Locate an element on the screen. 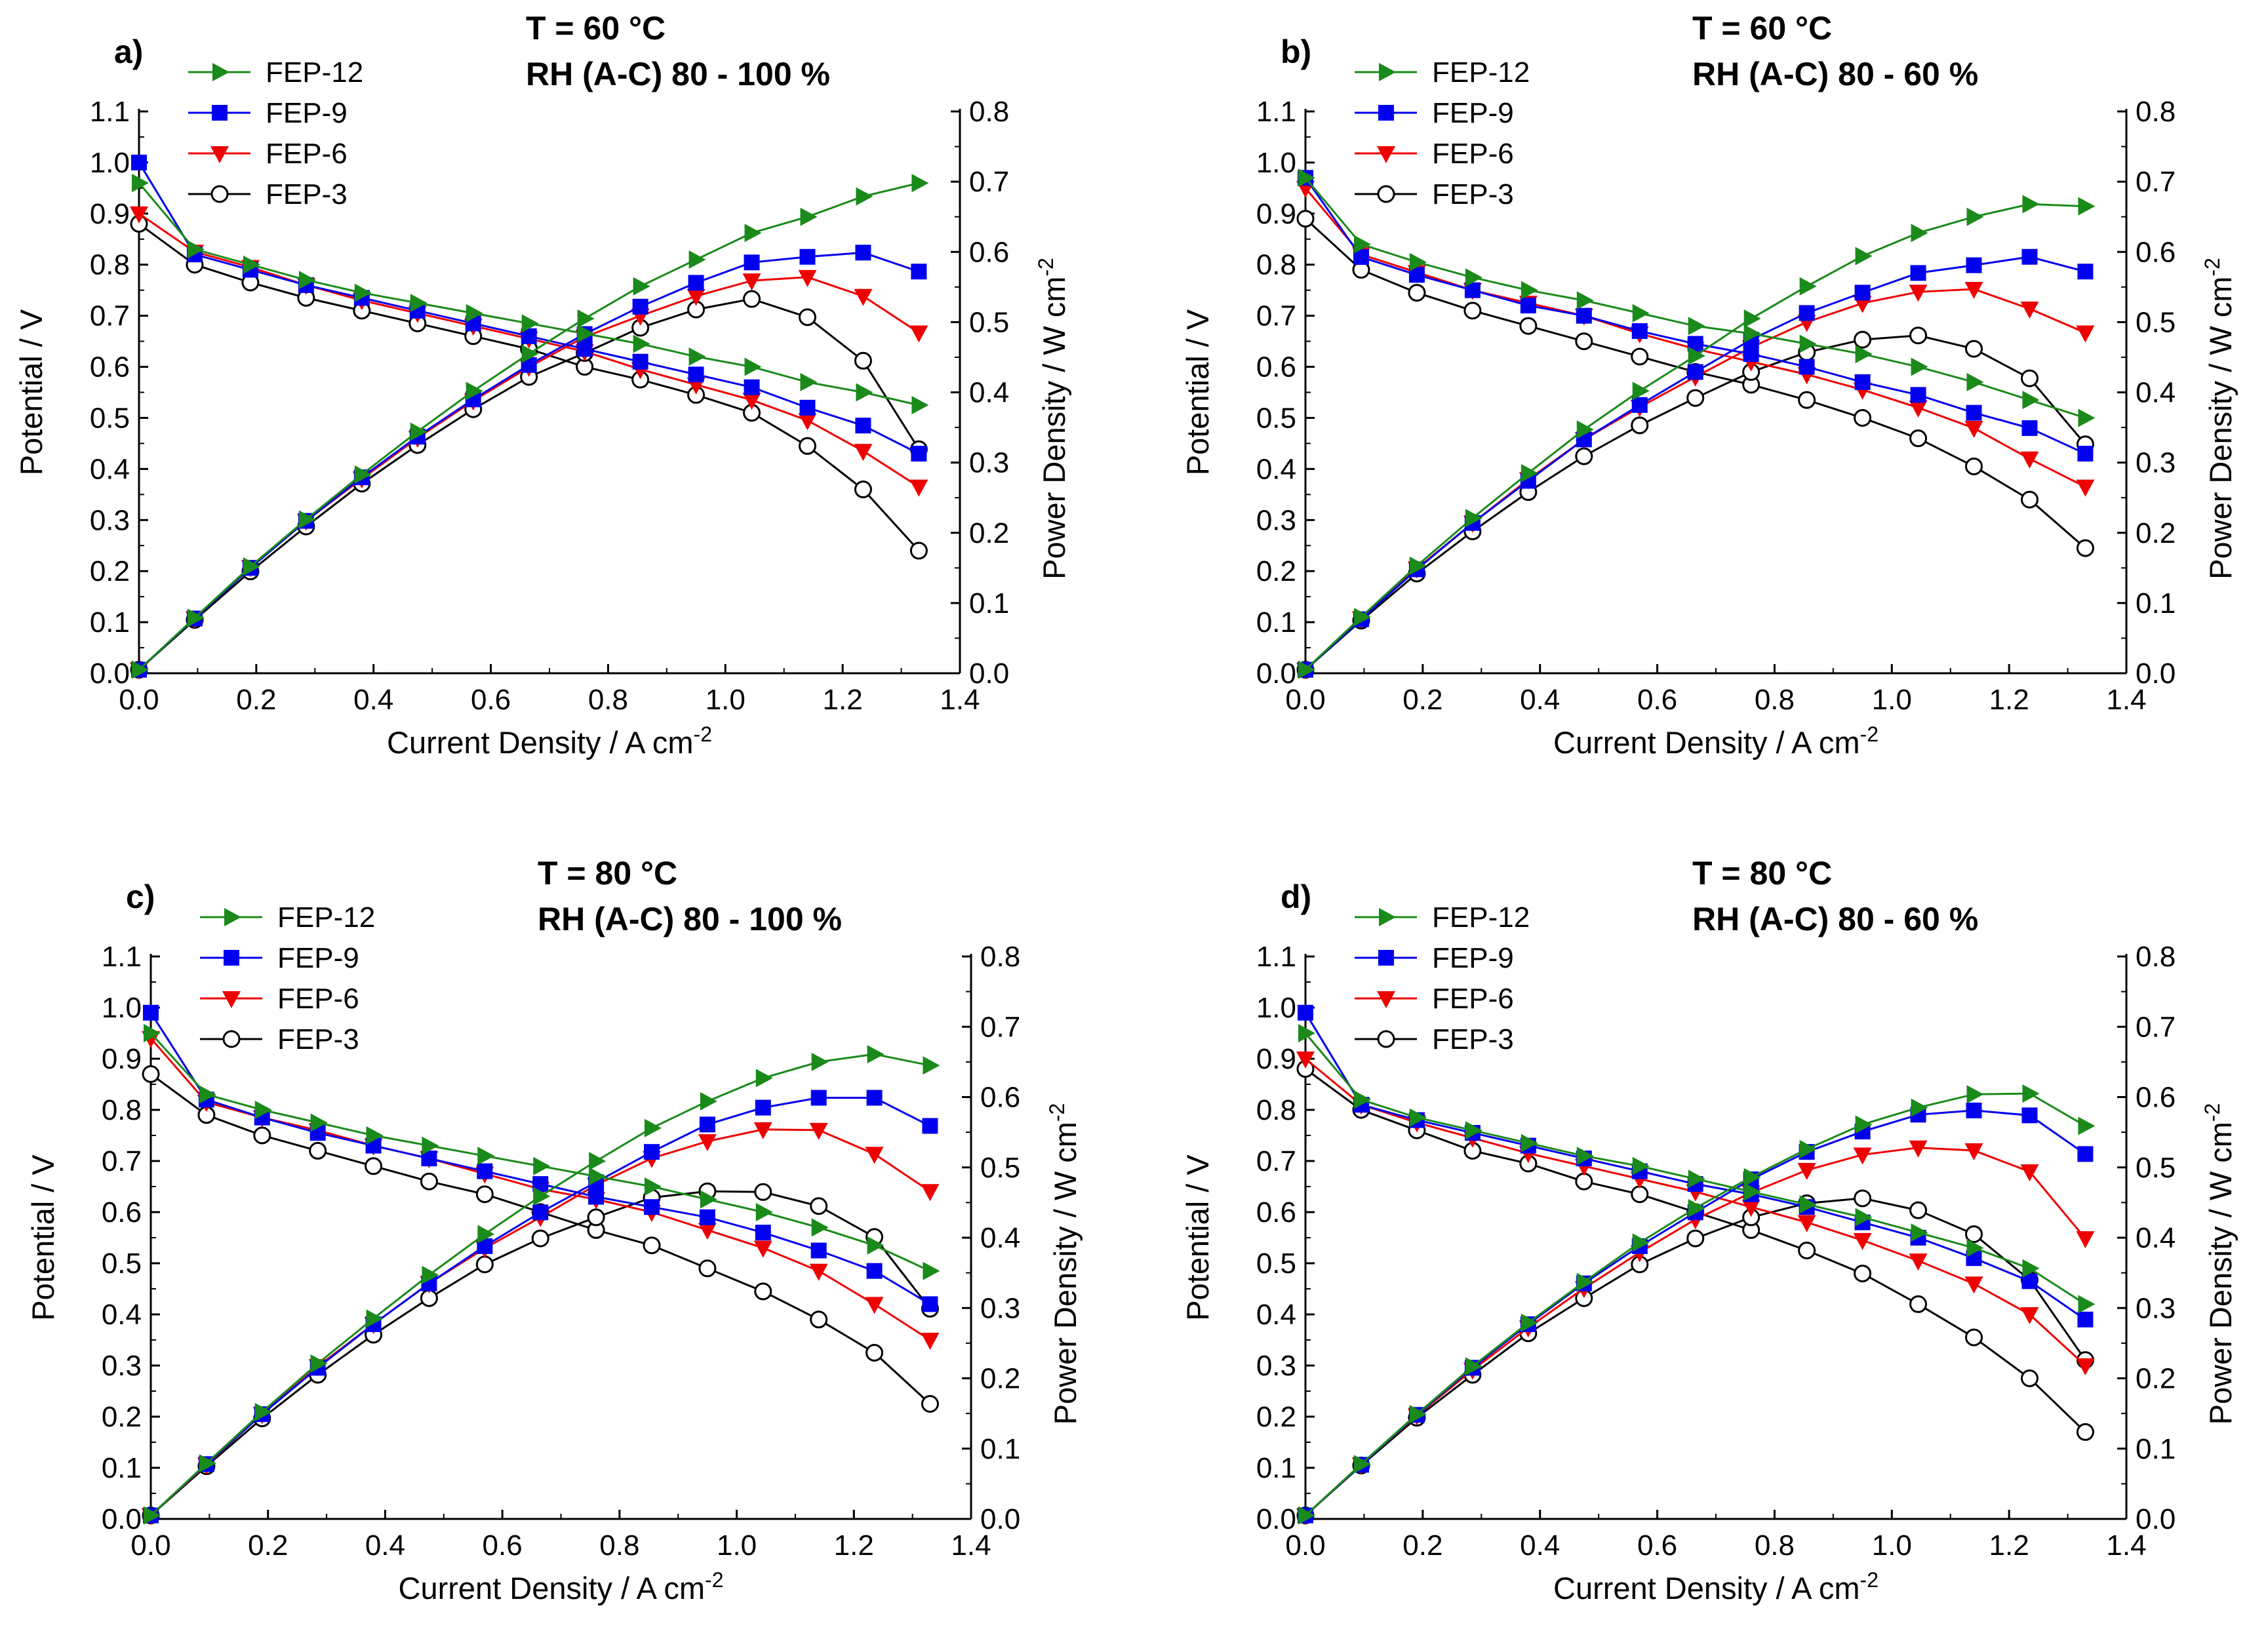 The height and width of the screenshot is (1633, 2268). x-tick-label: 1.2 is located at coordinates (2009, 1545).